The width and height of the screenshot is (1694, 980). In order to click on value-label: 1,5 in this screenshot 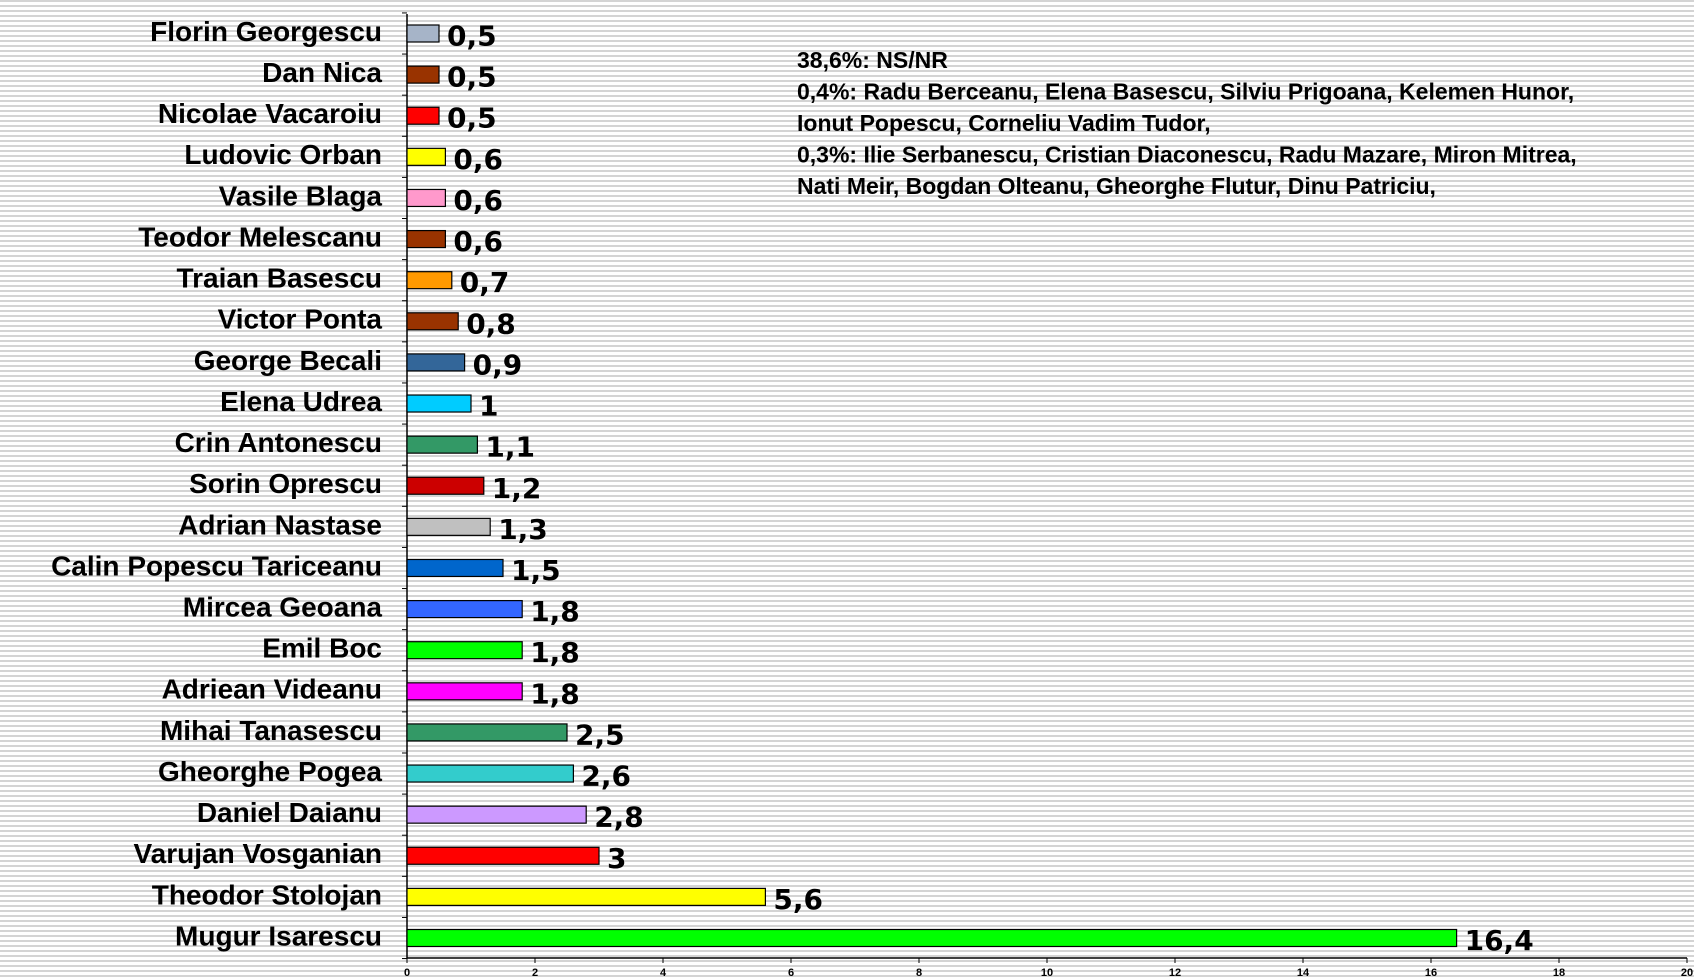, I will do `click(536, 570)`.